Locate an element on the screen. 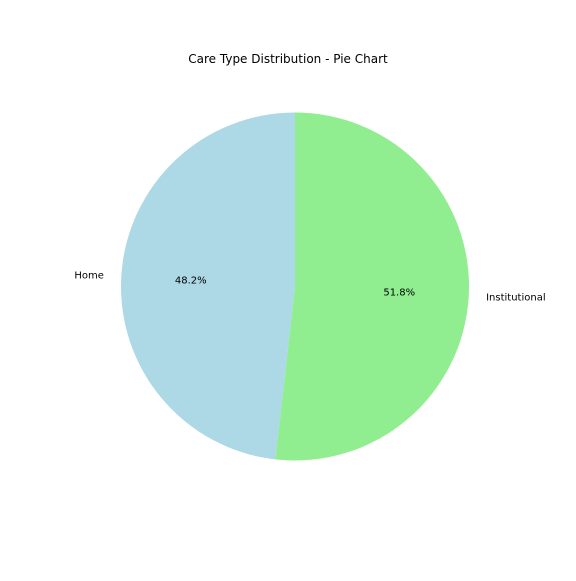 Image resolution: width=576 pixels, height=581 pixels. slice-label-home: Home is located at coordinates (89, 276).